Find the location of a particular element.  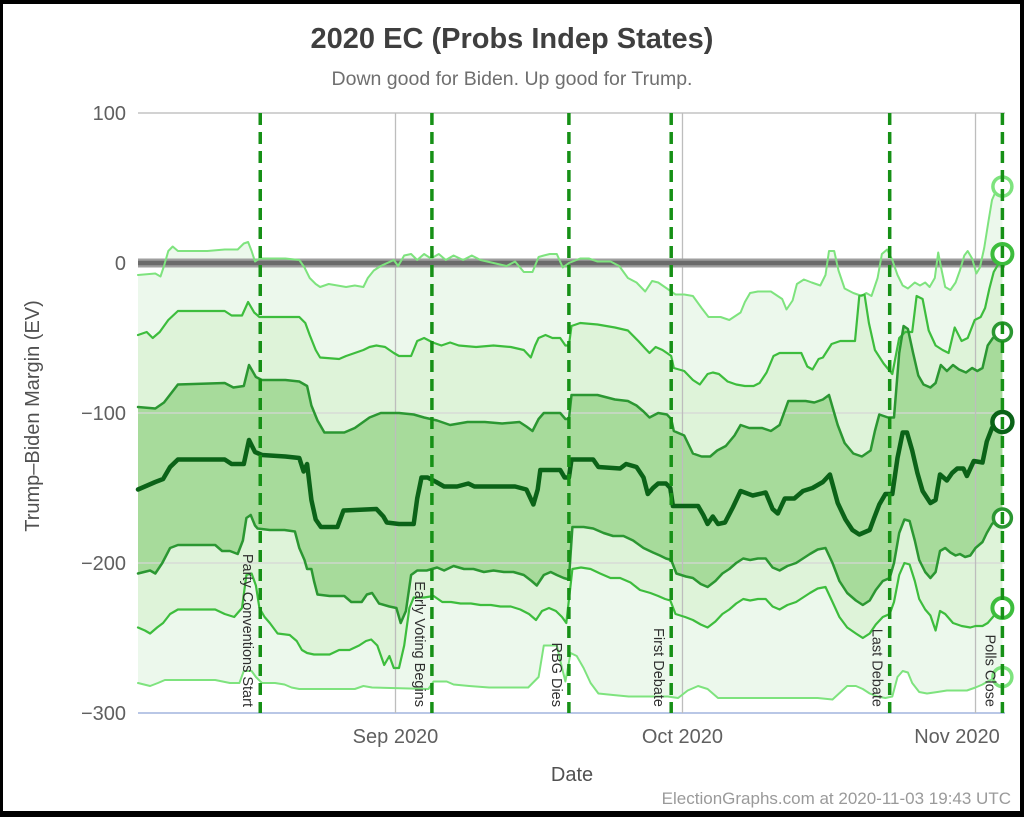

y-tick-label: 100 is located at coordinates (109, 114).